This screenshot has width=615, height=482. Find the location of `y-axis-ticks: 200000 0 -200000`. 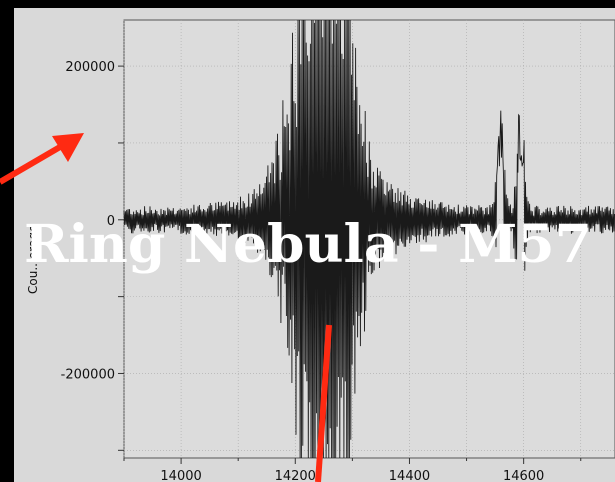

y-axis-ticks: 200000 0 -200000 is located at coordinates (92, 255).